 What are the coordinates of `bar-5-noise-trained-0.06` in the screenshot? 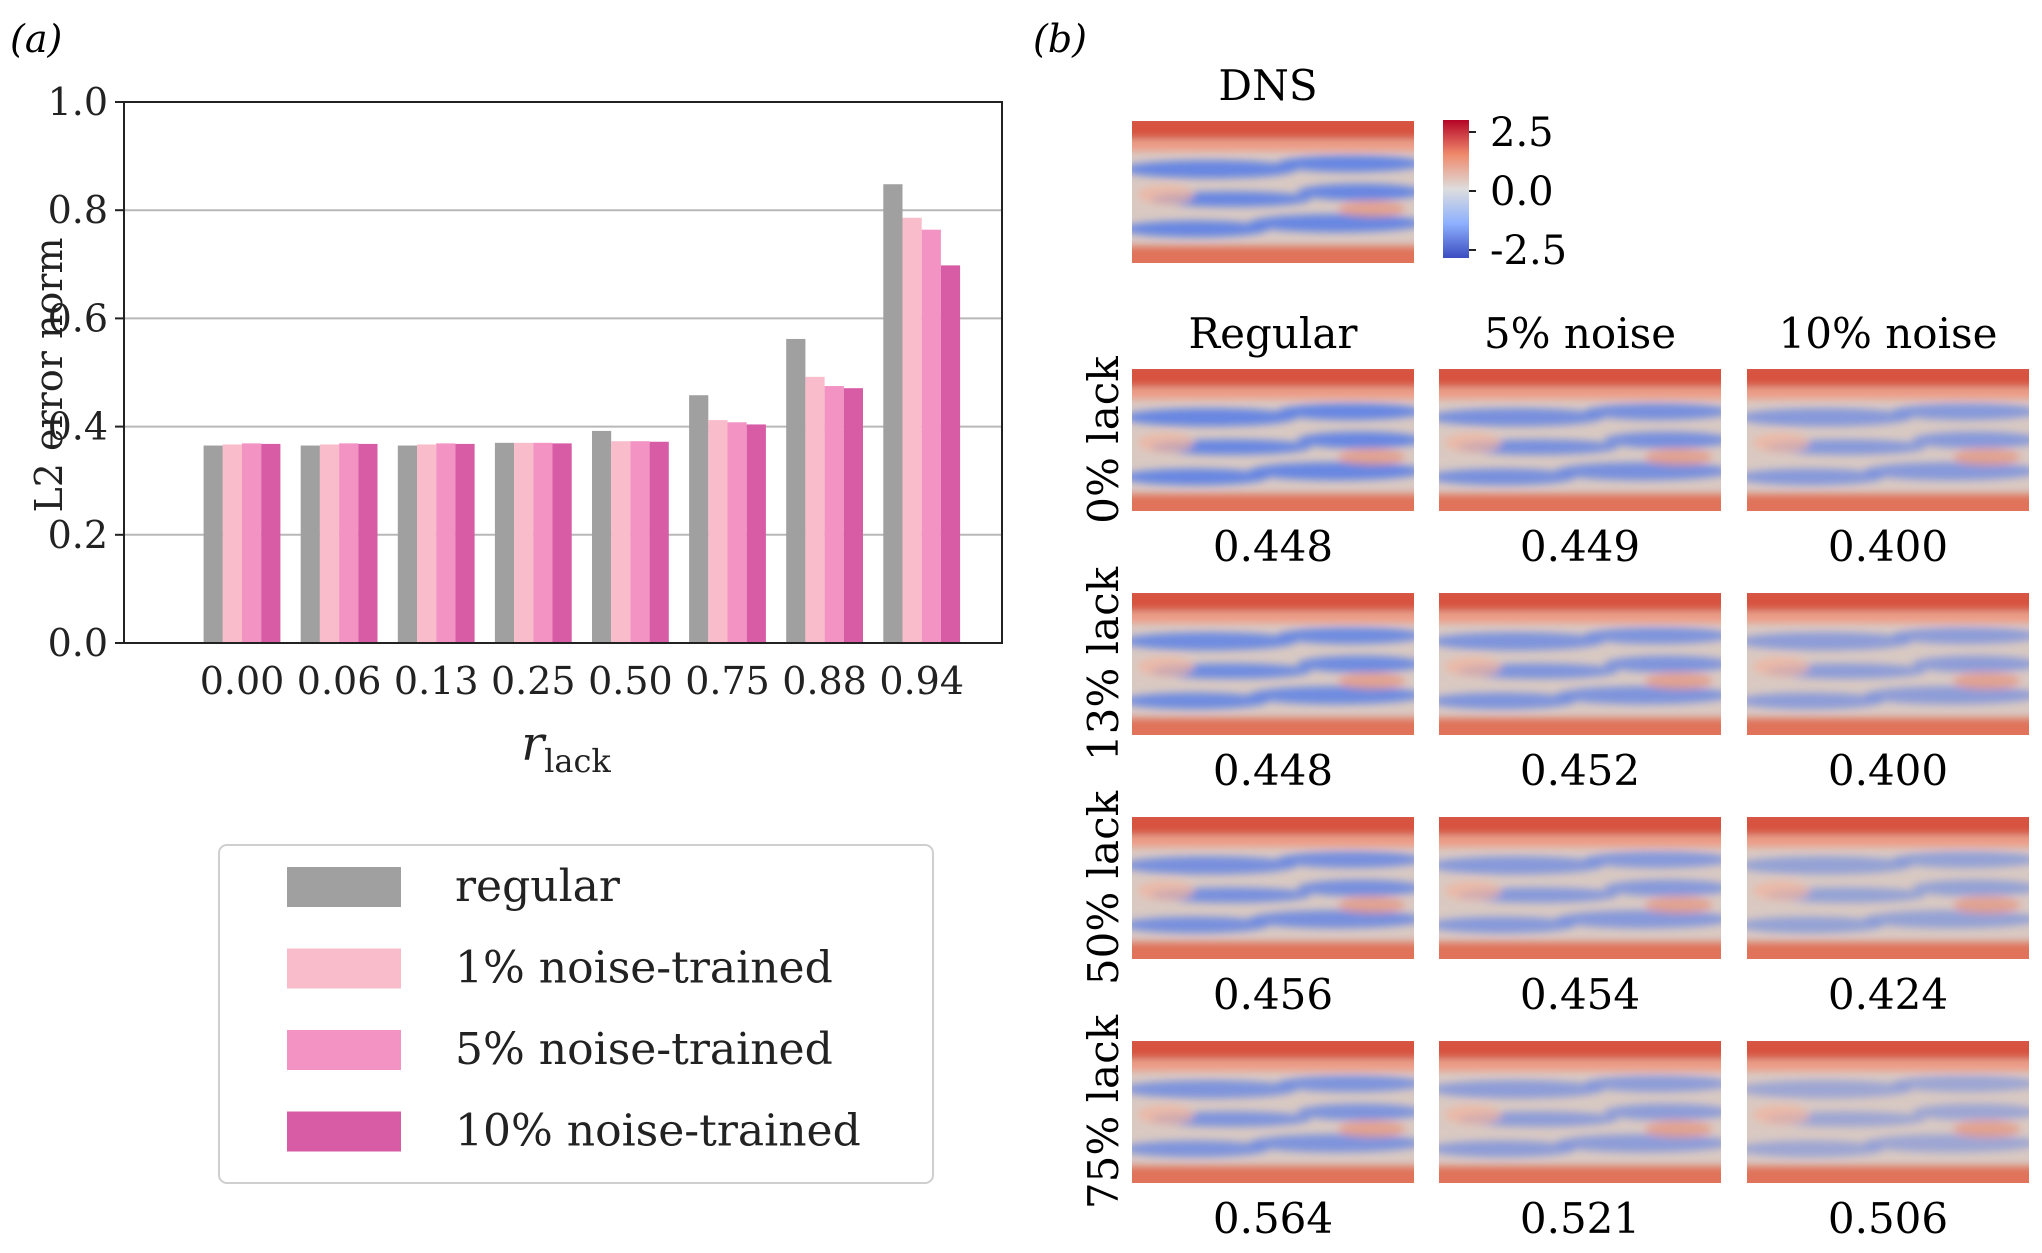 It's located at (349, 543).